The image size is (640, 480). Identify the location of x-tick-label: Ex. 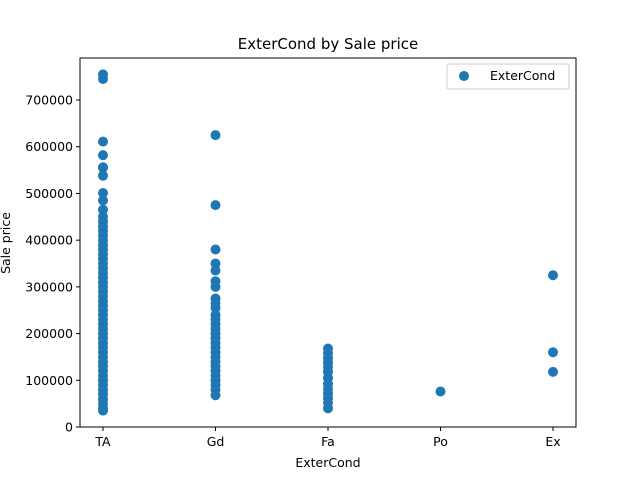
(552, 441).